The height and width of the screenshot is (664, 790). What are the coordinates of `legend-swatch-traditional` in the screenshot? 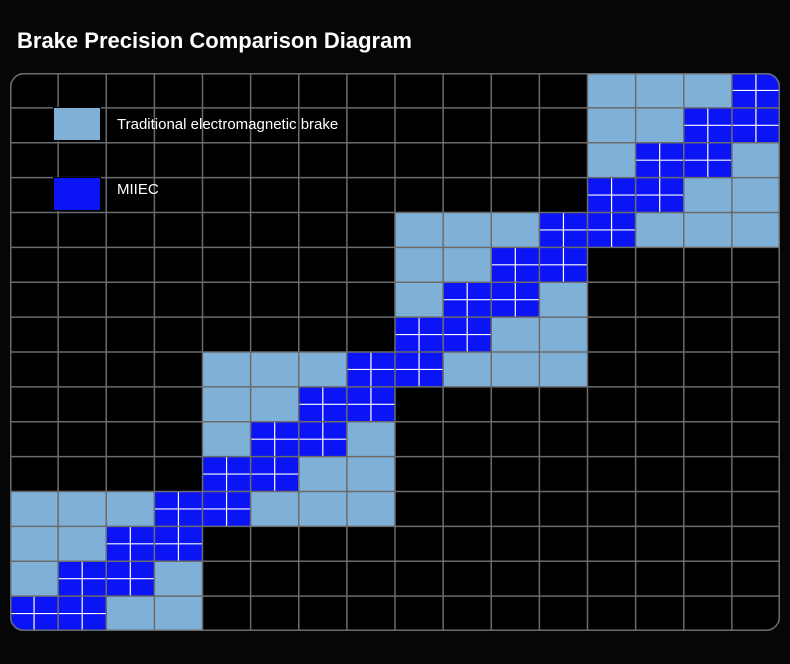 It's located at (77, 124).